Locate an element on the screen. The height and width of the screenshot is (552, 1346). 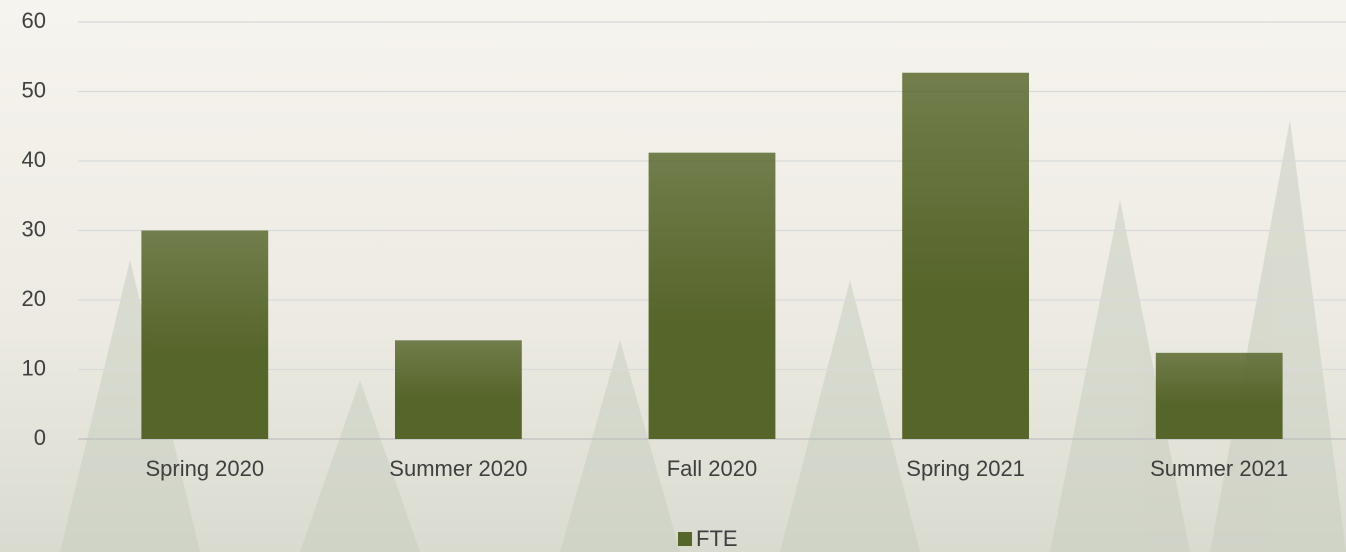
y-tick-label: 10 is located at coordinates (34, 367).